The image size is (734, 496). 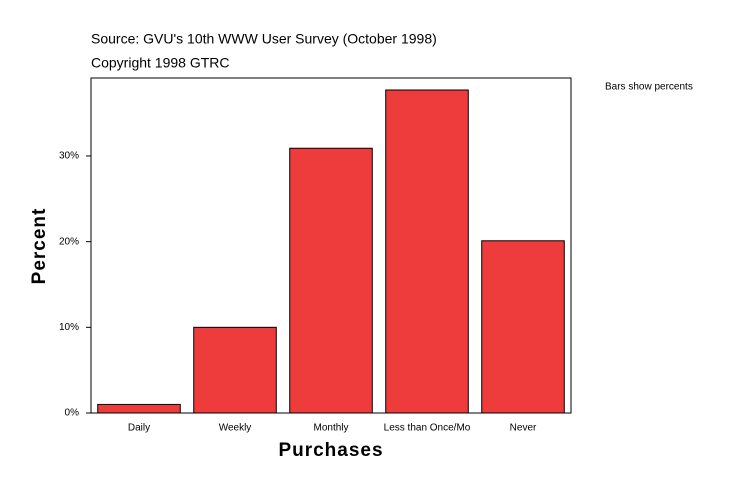 I want to click on x-tick-label: Monthly, so click(x=330, y=428).